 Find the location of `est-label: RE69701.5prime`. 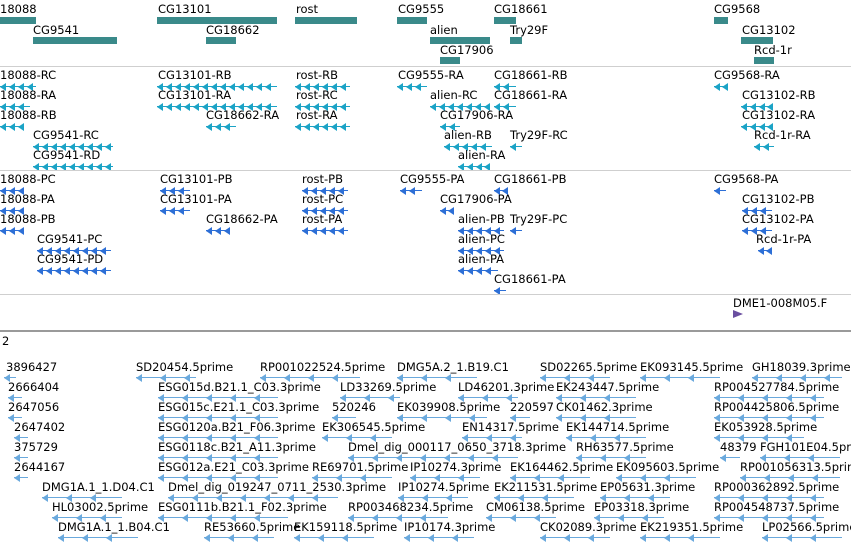

est-label: RE69701.5prime is located at coordinates (360, 467).